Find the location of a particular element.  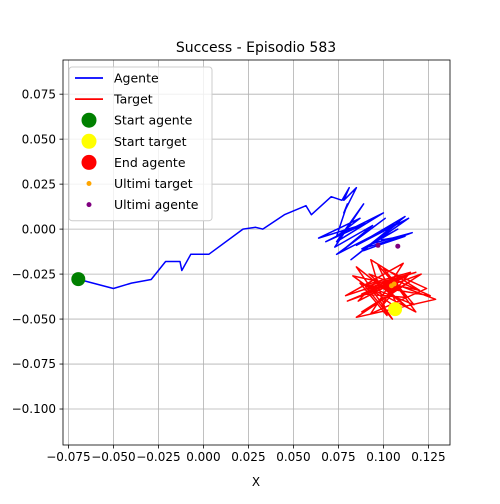

x-axis-label: X is located at coordinates (256, 482).